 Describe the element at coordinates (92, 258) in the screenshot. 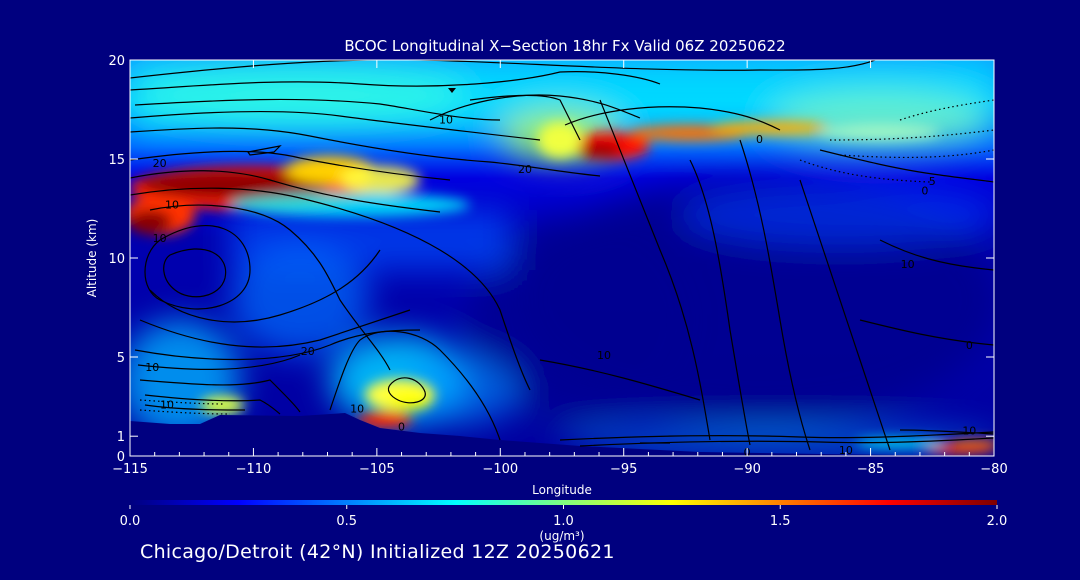

I see `y-axis-label: Altitude (km)` at that location.